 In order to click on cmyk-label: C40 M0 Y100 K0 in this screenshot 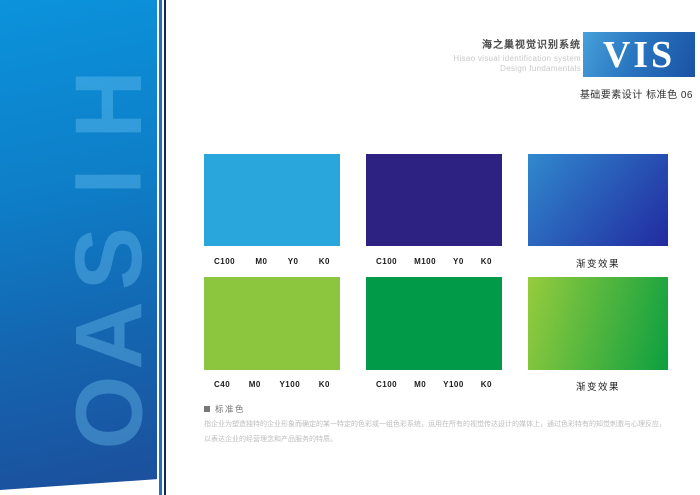, I will do `click(272, 384)`.